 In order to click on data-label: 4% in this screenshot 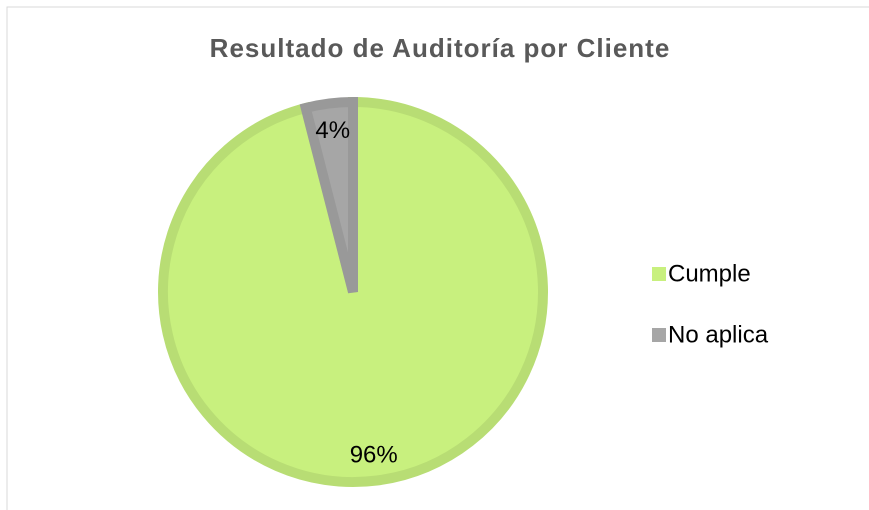, I will do `click(332, 130)`.